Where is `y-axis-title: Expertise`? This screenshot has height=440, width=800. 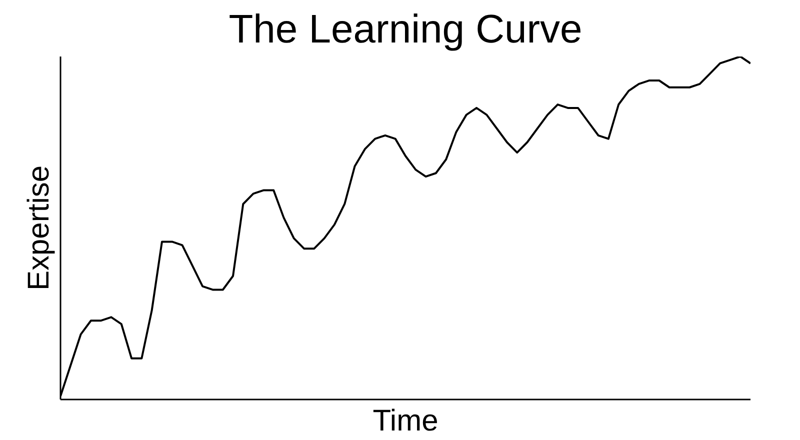 y-axis-title: Expertise is located at coordinates (39, 228).